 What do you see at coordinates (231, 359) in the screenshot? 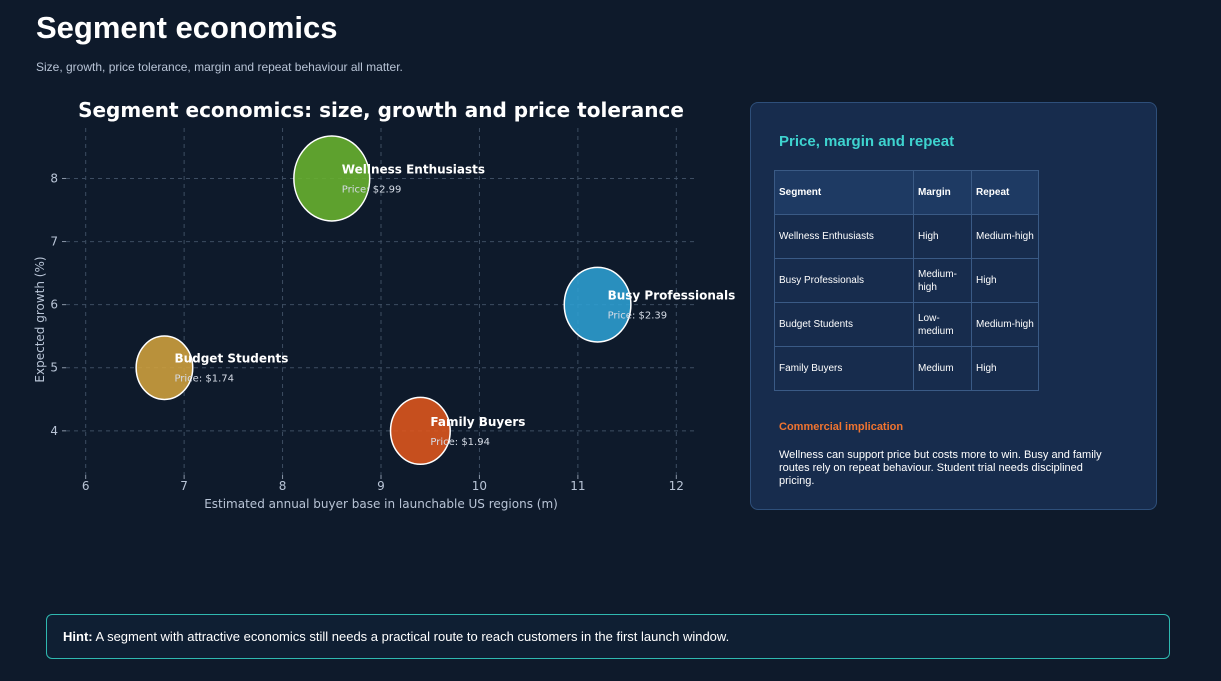
I see `bubble-label: Budget Students` at bounding box center [231, 359].